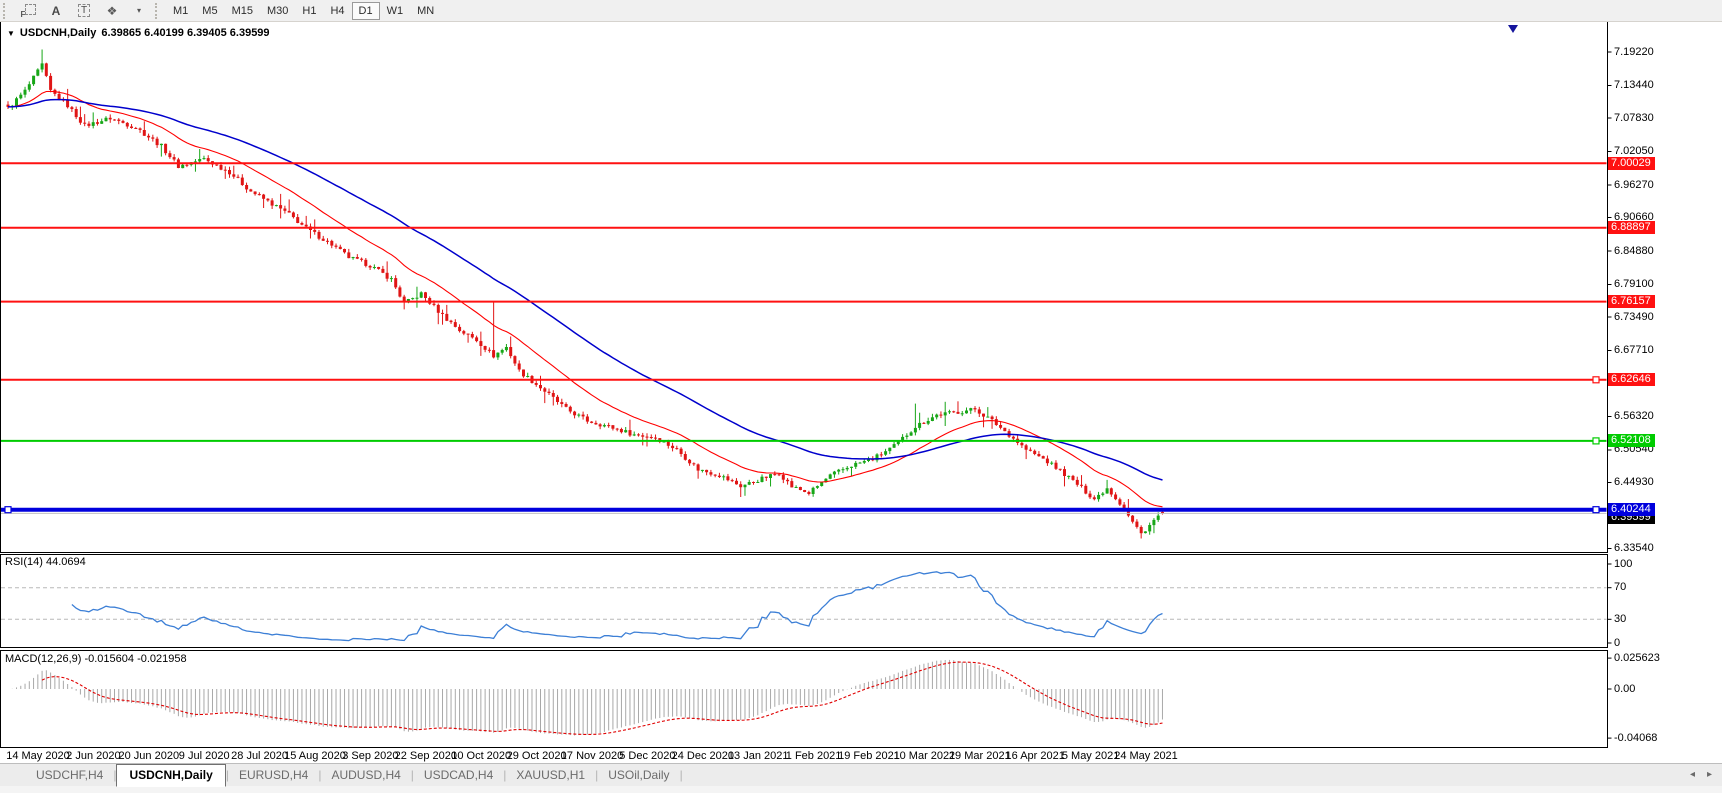 The image size is (1722, 793). What do you see at coordinates (70, 775) in the screenshot?
I see `tab-usdchf-h4: USDCHF,H4` at bounding box center [70, 775].